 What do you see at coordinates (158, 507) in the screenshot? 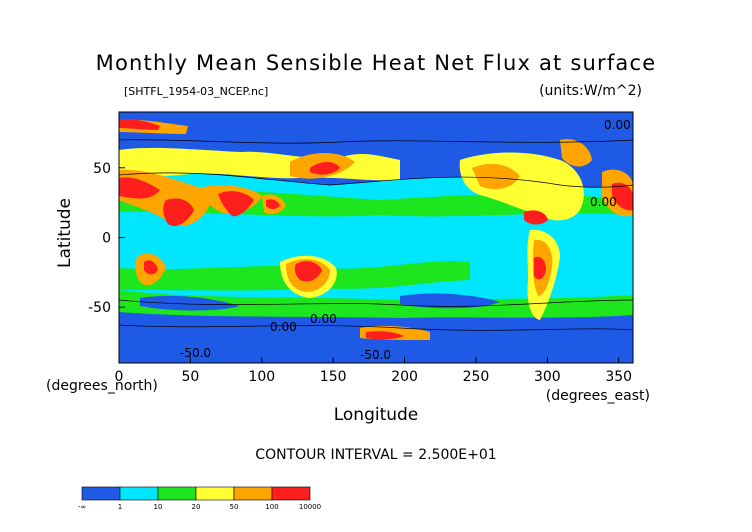
I see `colorbar-label: 10` at bounding box center [158, 507].